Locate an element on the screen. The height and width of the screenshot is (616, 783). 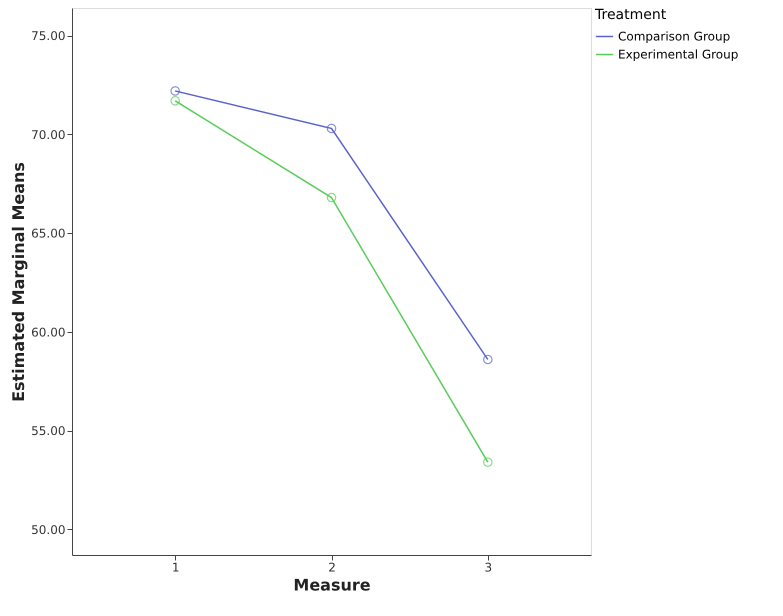
legend-title: Treatment is located at coordinates (630, 15).